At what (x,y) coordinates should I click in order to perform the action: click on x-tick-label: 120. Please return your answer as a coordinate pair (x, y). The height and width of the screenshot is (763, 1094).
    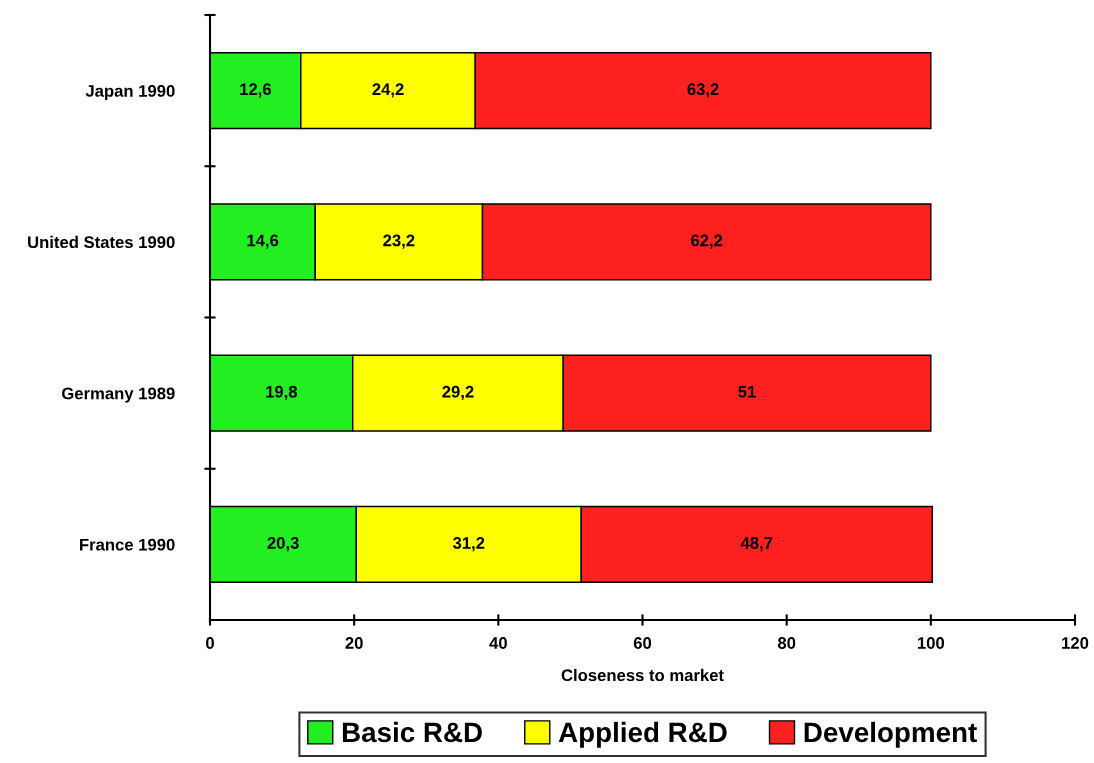
    Looking at the image, I should click on (1075, 643).